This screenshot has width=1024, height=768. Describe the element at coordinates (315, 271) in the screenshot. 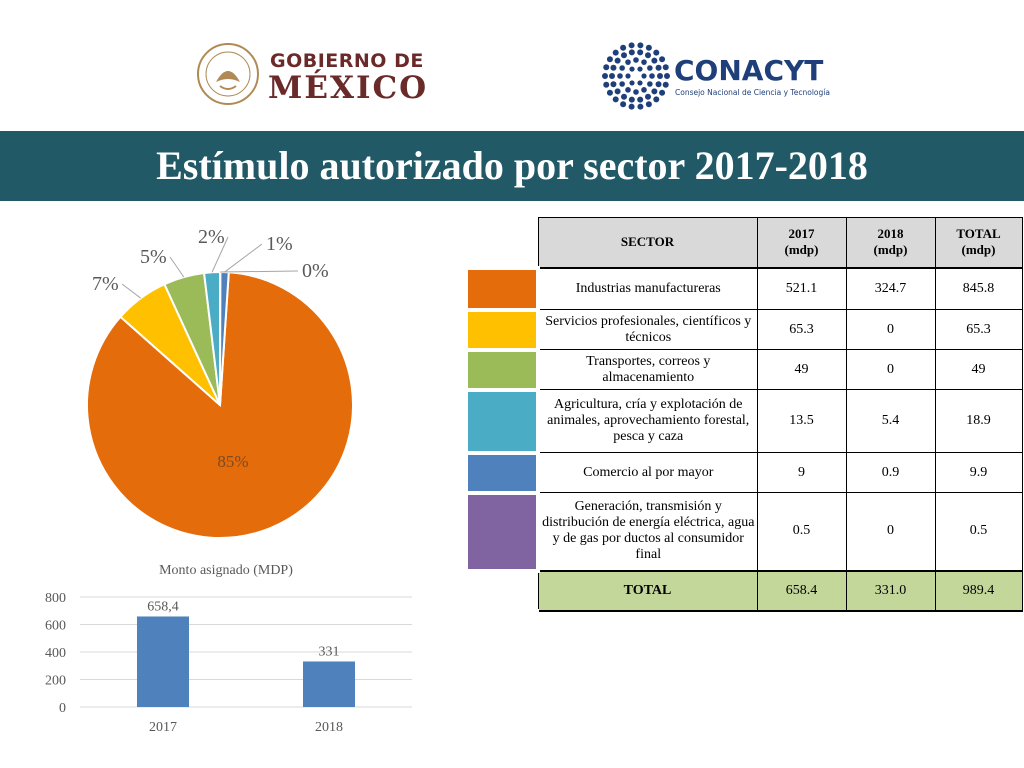

I see `pie-percent-label: 0%` at that location.